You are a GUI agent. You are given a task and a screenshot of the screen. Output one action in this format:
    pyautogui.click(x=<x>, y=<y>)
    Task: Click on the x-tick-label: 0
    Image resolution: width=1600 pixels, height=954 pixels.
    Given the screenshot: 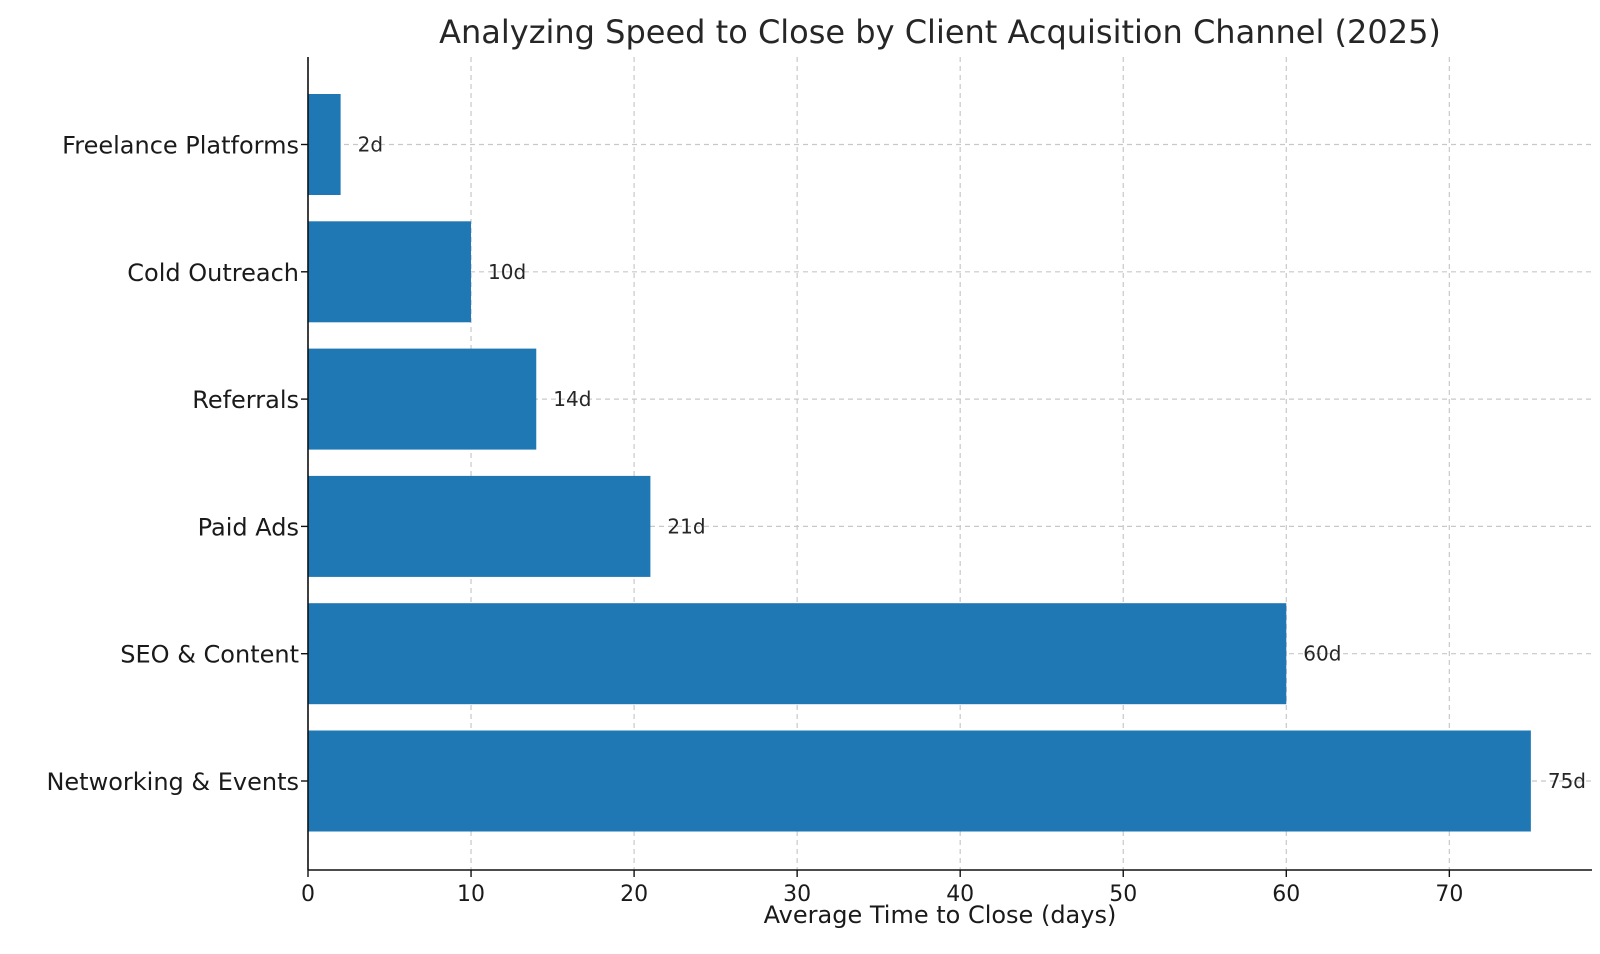 What is the action you would take?
    pyautogui.click(x=308, y=894)
    